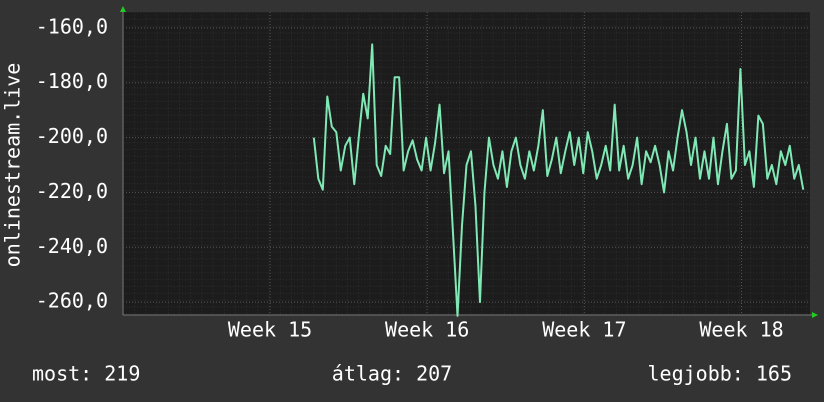 The height and width of the screenshot is (402, 824). Describe the element at coordinates (815, 315) in the screenshot. I see `x-arrow` at that location.